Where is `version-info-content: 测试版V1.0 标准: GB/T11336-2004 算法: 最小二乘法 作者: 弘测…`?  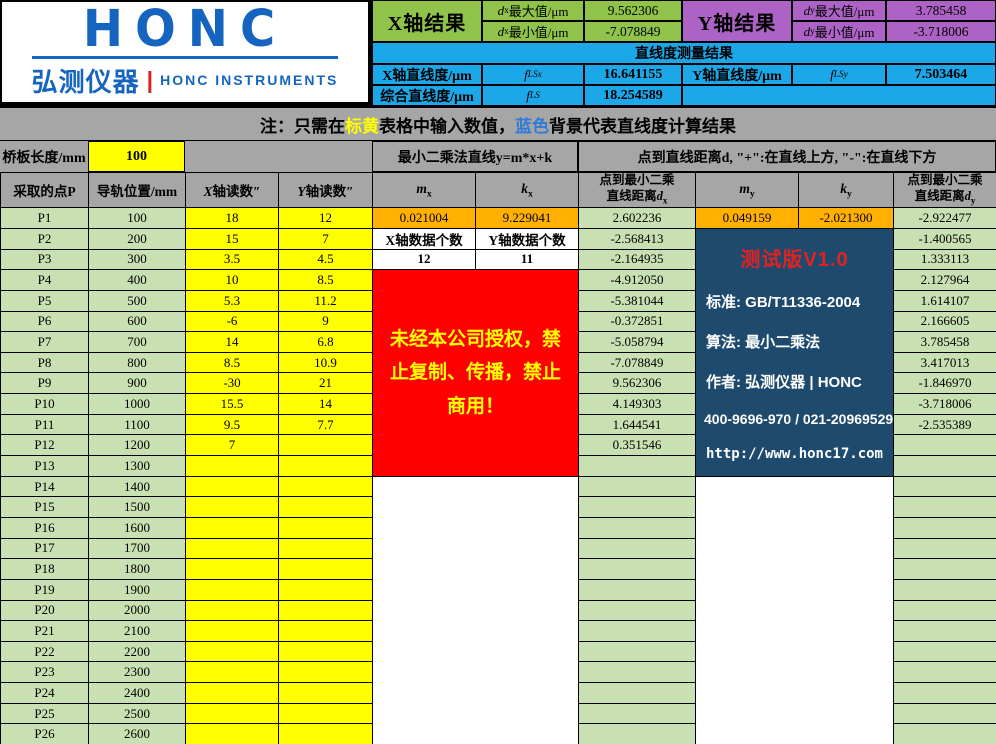 version-info-content: 测试版V1.0 标准: GB/T11336-2004 算法: 最小二乘法 作者: 弘测… is located at coordinates (795, 352).